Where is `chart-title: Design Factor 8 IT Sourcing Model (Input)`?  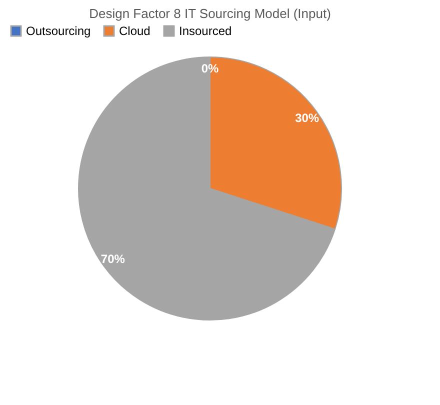 chart-title: Design Factor 8 IT Sourcing Model (Input) is located at coordinates (210, 13).